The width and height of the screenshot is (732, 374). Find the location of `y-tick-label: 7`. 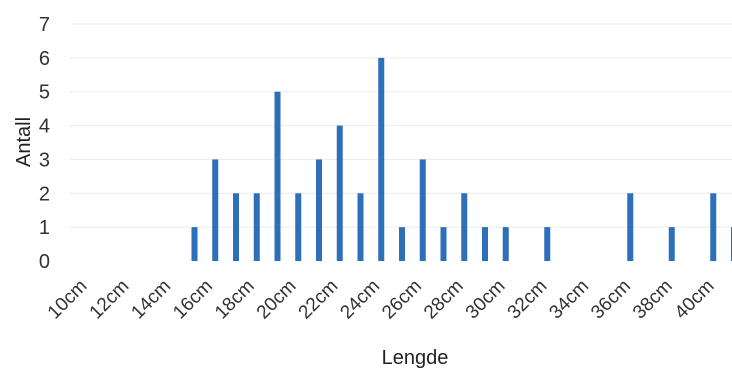

y-tick-label: 7 is located at coordinates (44, 25).